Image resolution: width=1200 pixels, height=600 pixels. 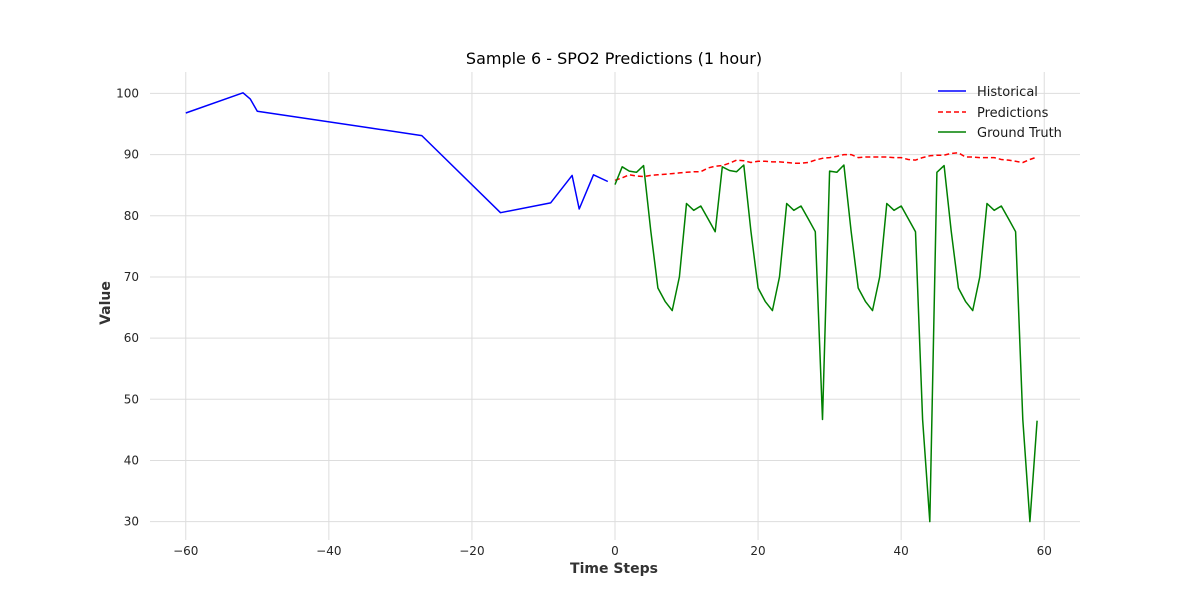 I want to click on y-tick-label: 40, so click(x=131, y=460).